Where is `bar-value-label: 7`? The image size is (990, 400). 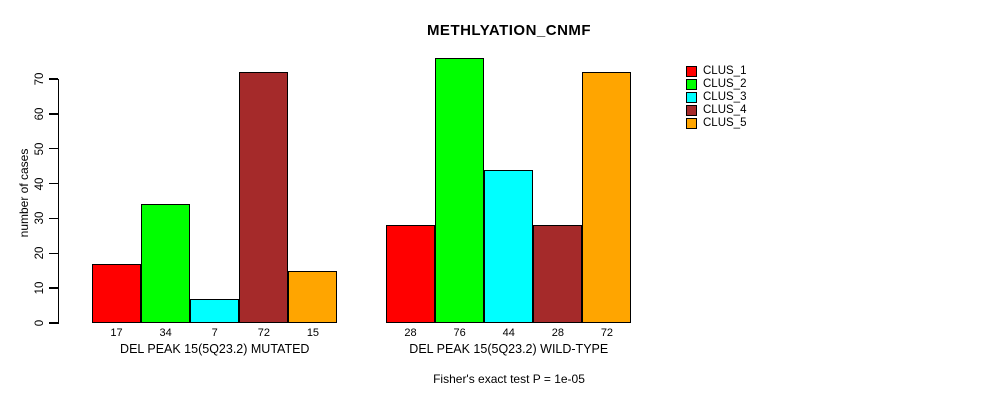 bar-value-label: 7 is located at coordinates (214, 333).